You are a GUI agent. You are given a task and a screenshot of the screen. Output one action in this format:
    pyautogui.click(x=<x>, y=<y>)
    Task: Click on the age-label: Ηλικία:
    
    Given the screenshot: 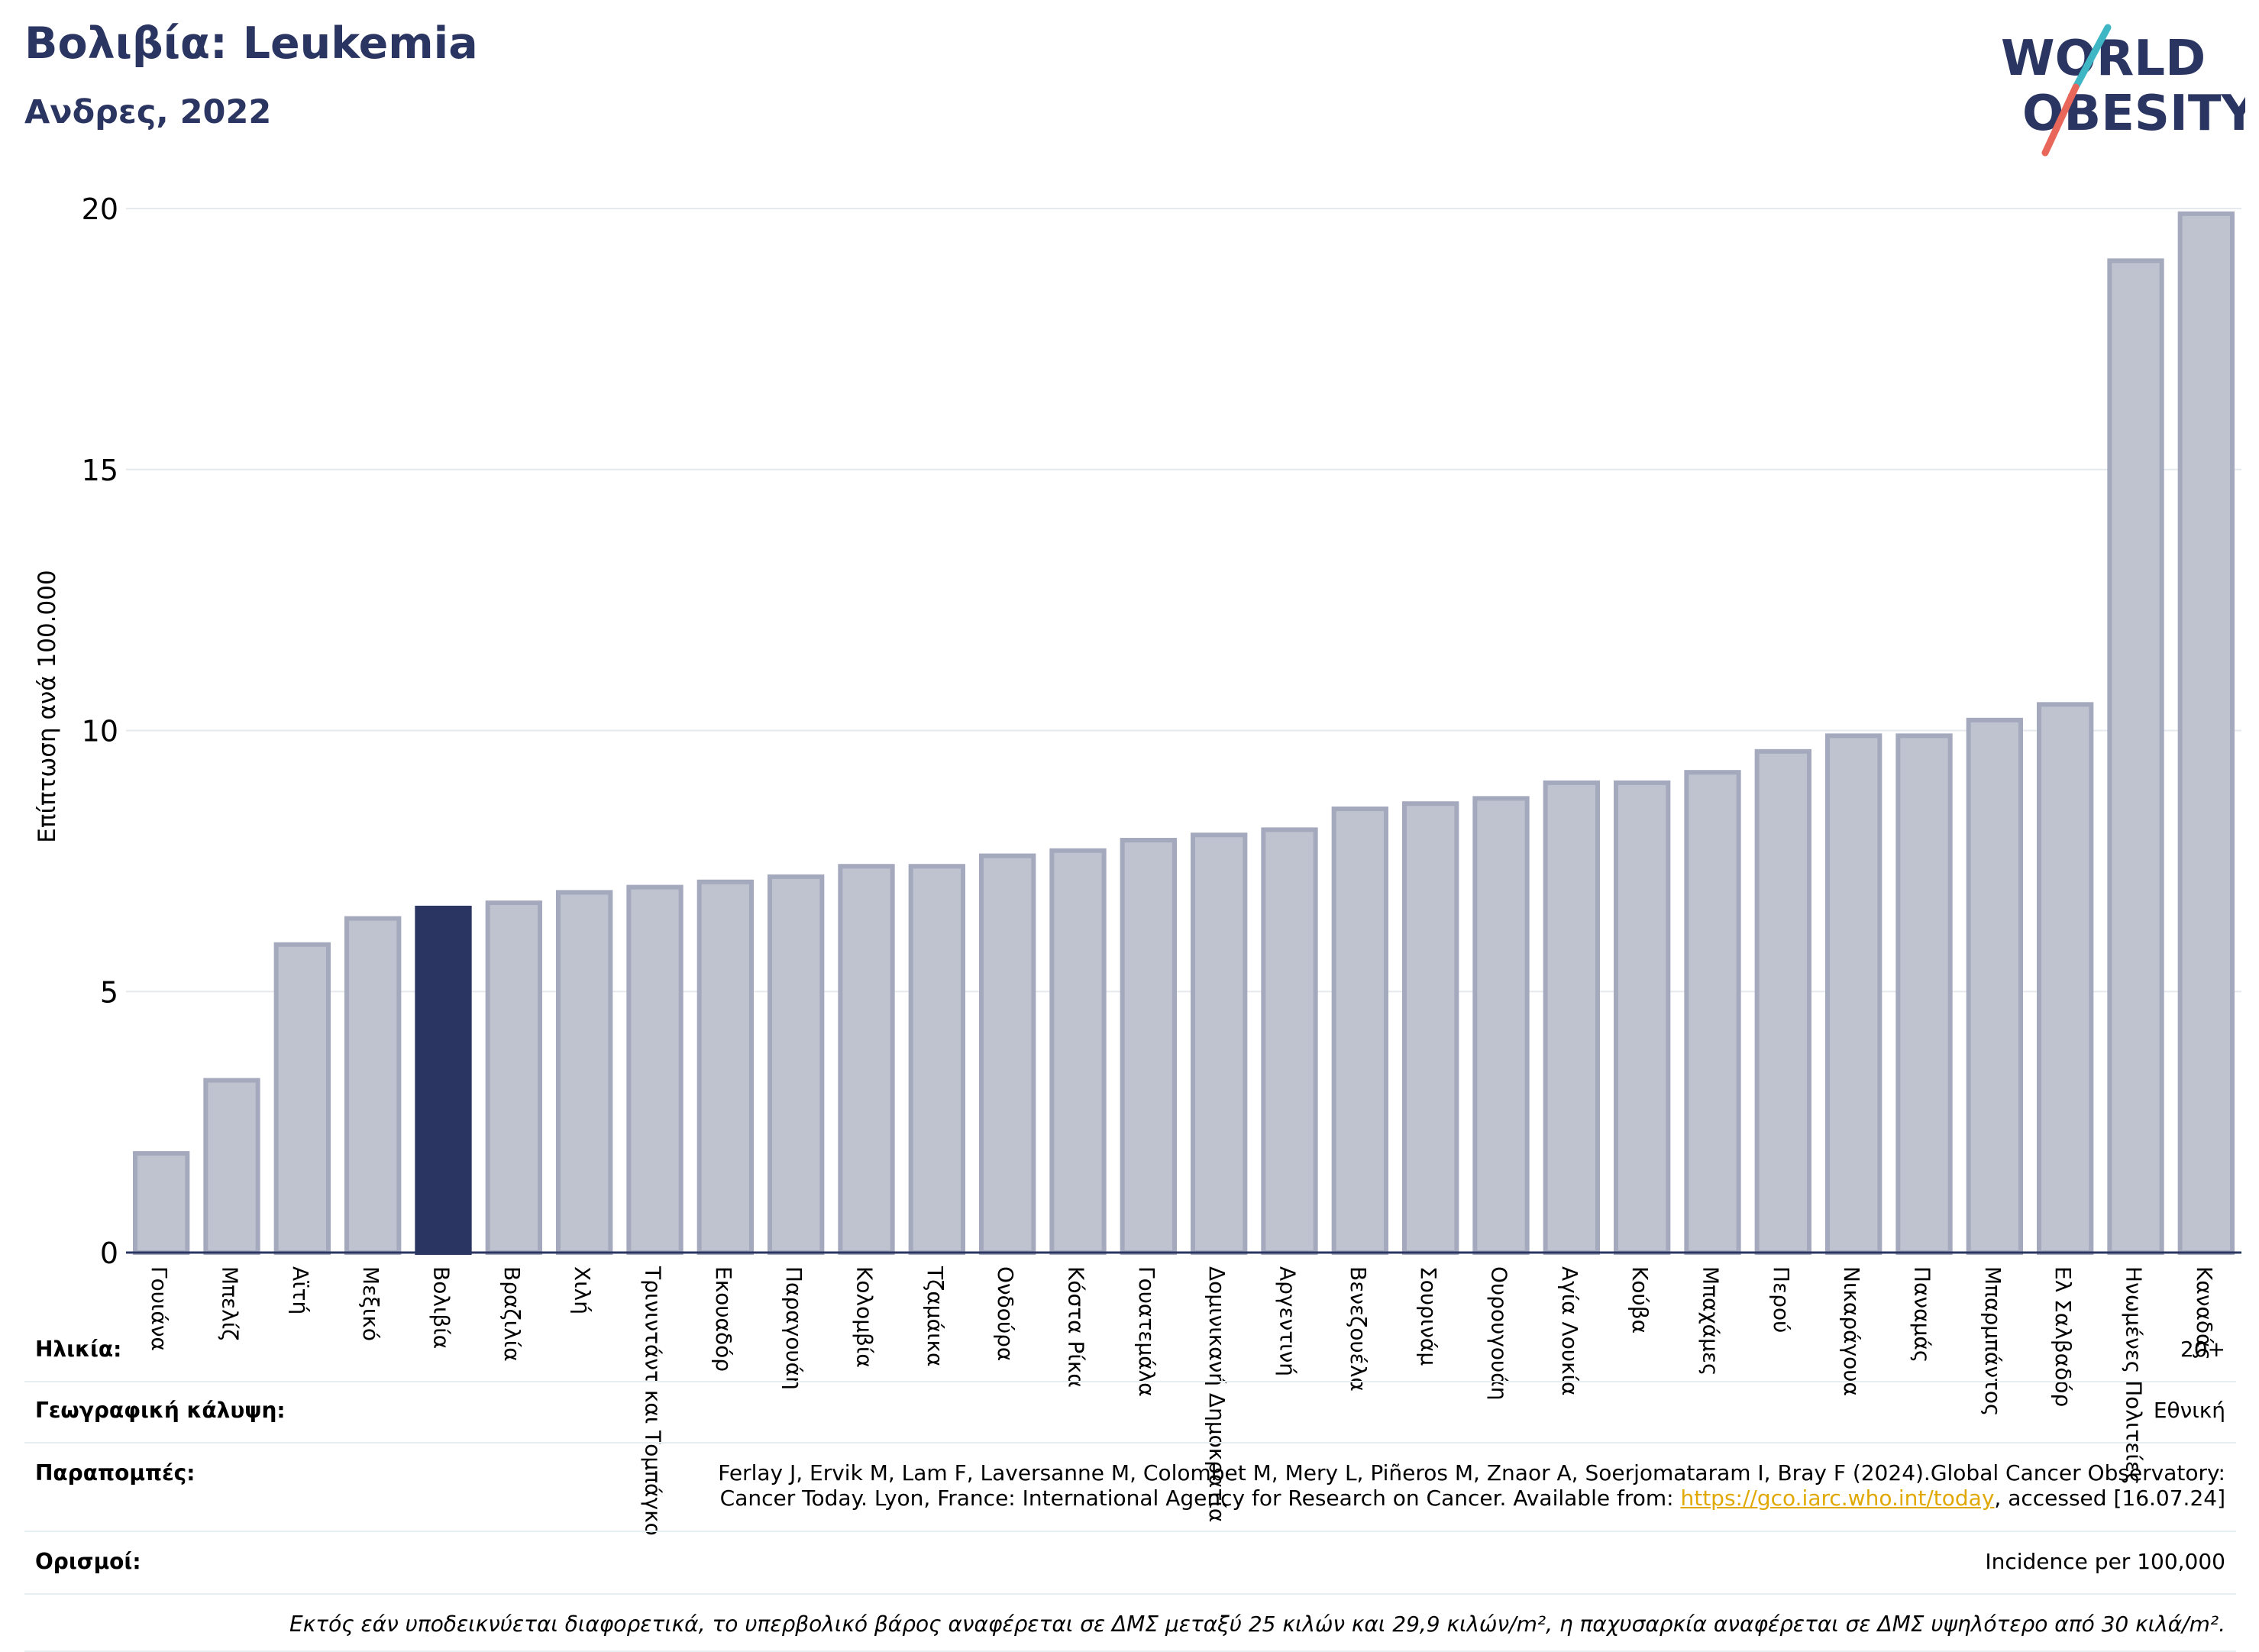 What is the action you would take?
    pyautogui.click(x=78, y=1349)
    